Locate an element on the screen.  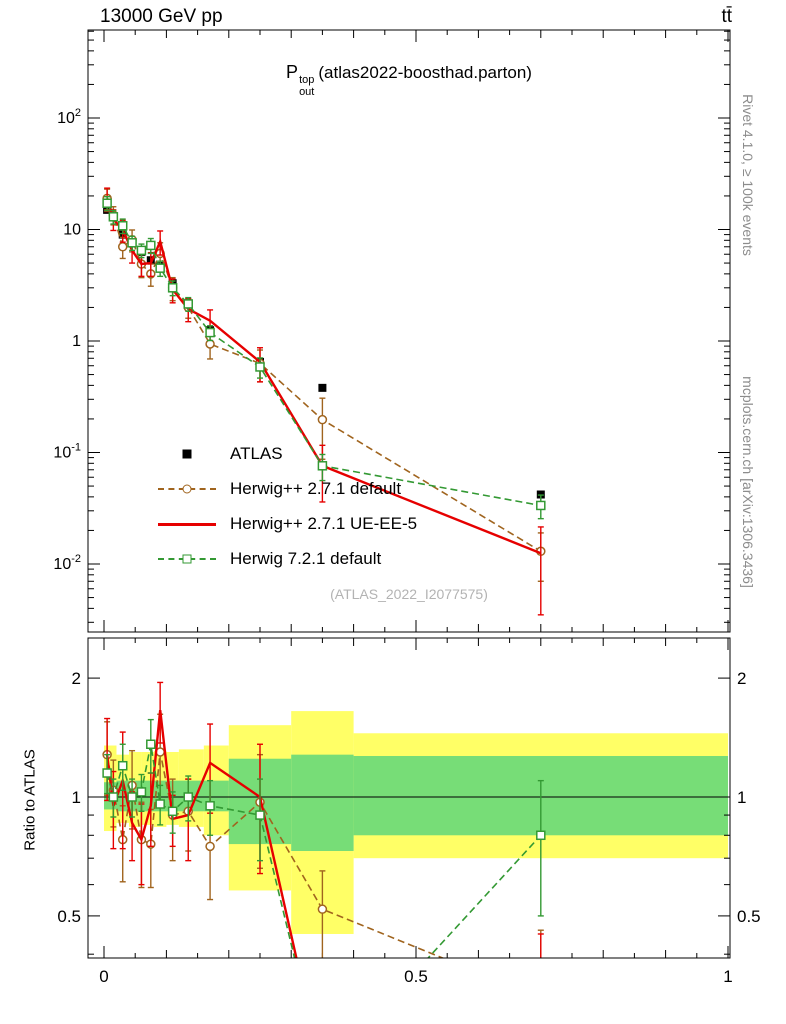
herwigpp-default-marker-icon is located at coordinates (187, 489).